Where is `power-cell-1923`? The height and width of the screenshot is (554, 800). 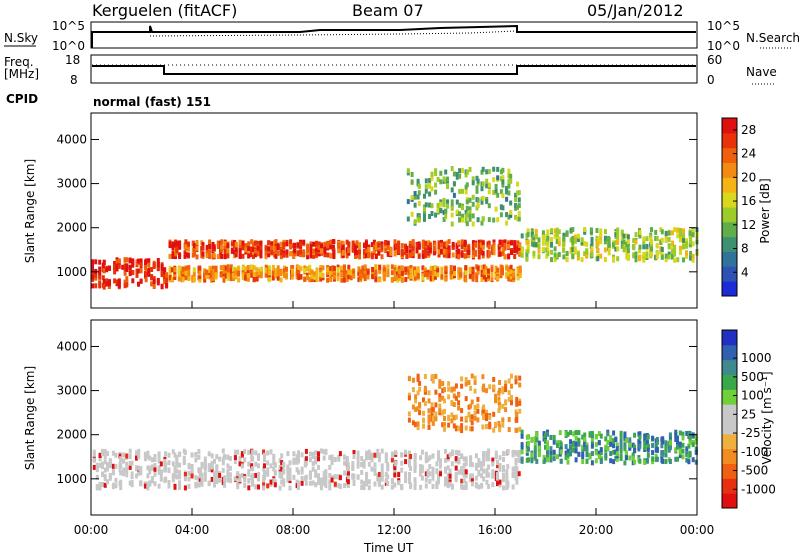
power-cell-1923 is located at coordinates (534, 245).